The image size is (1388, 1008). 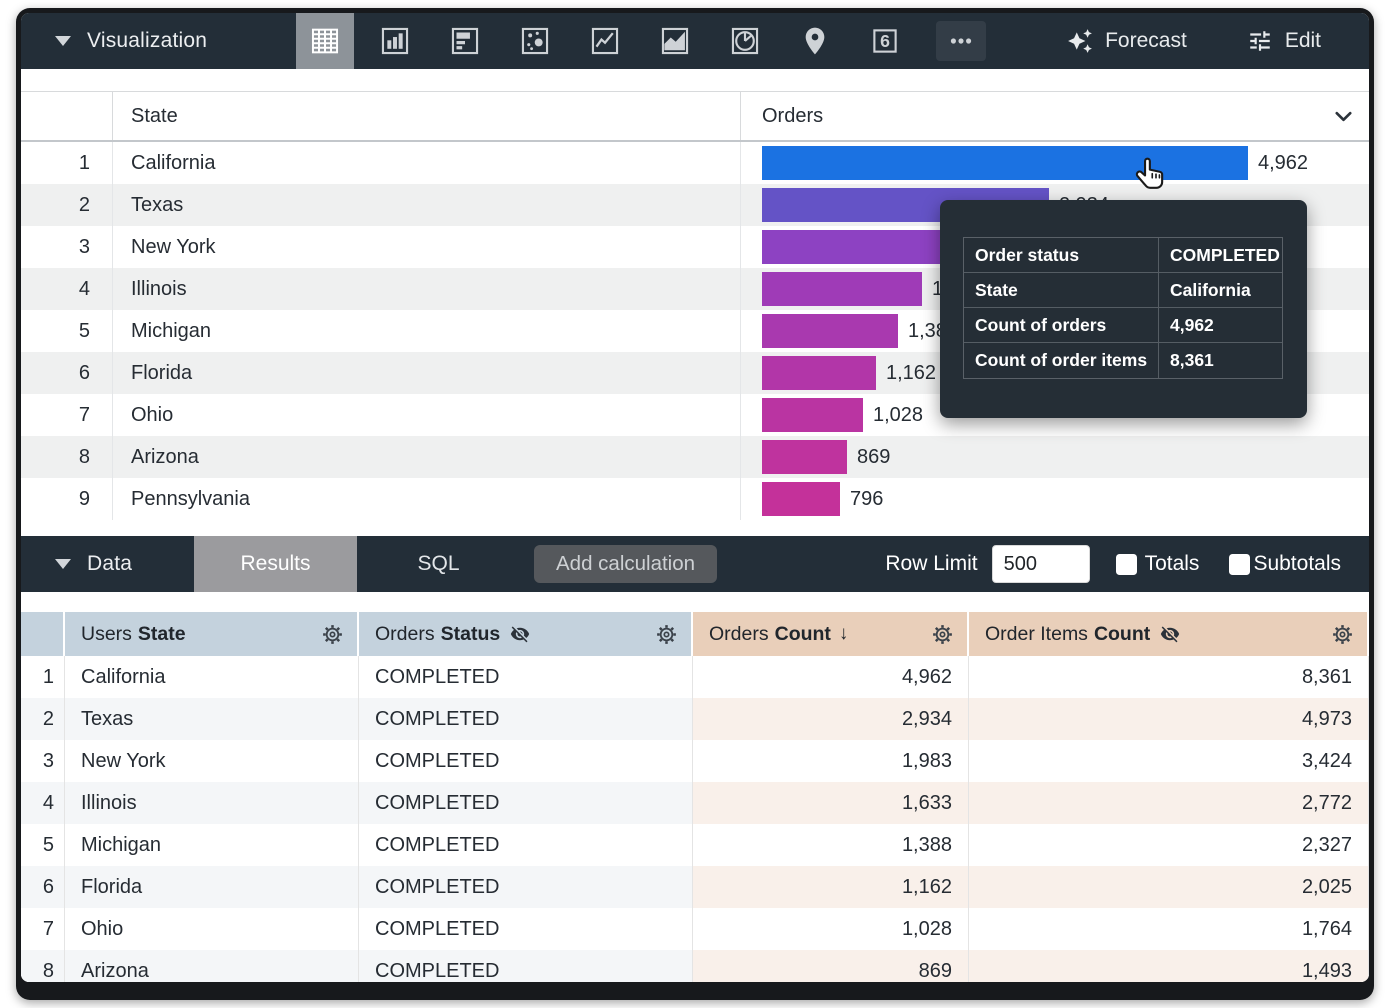 I want to click on viz-state-cell: Florida, so click(x=427, y=373).